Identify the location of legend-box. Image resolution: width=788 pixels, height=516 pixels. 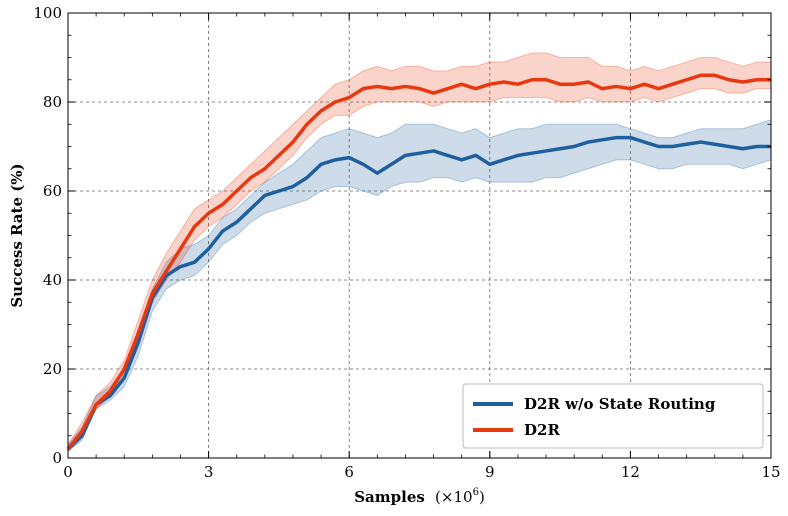
(613, 416).